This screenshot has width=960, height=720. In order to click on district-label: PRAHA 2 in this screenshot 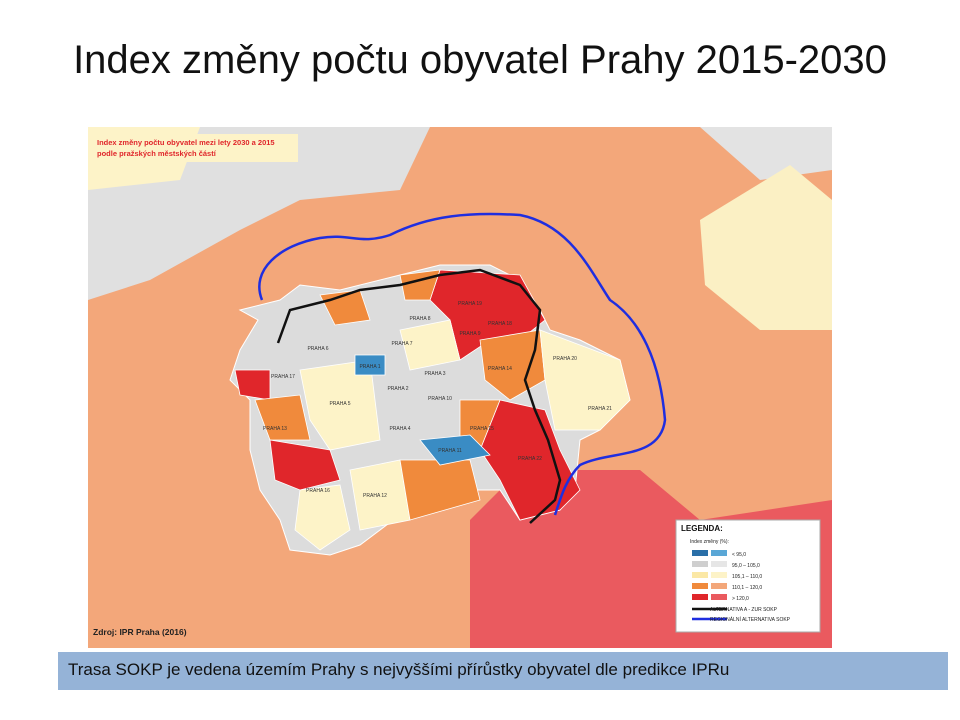, I will do `click(397, 389)`.